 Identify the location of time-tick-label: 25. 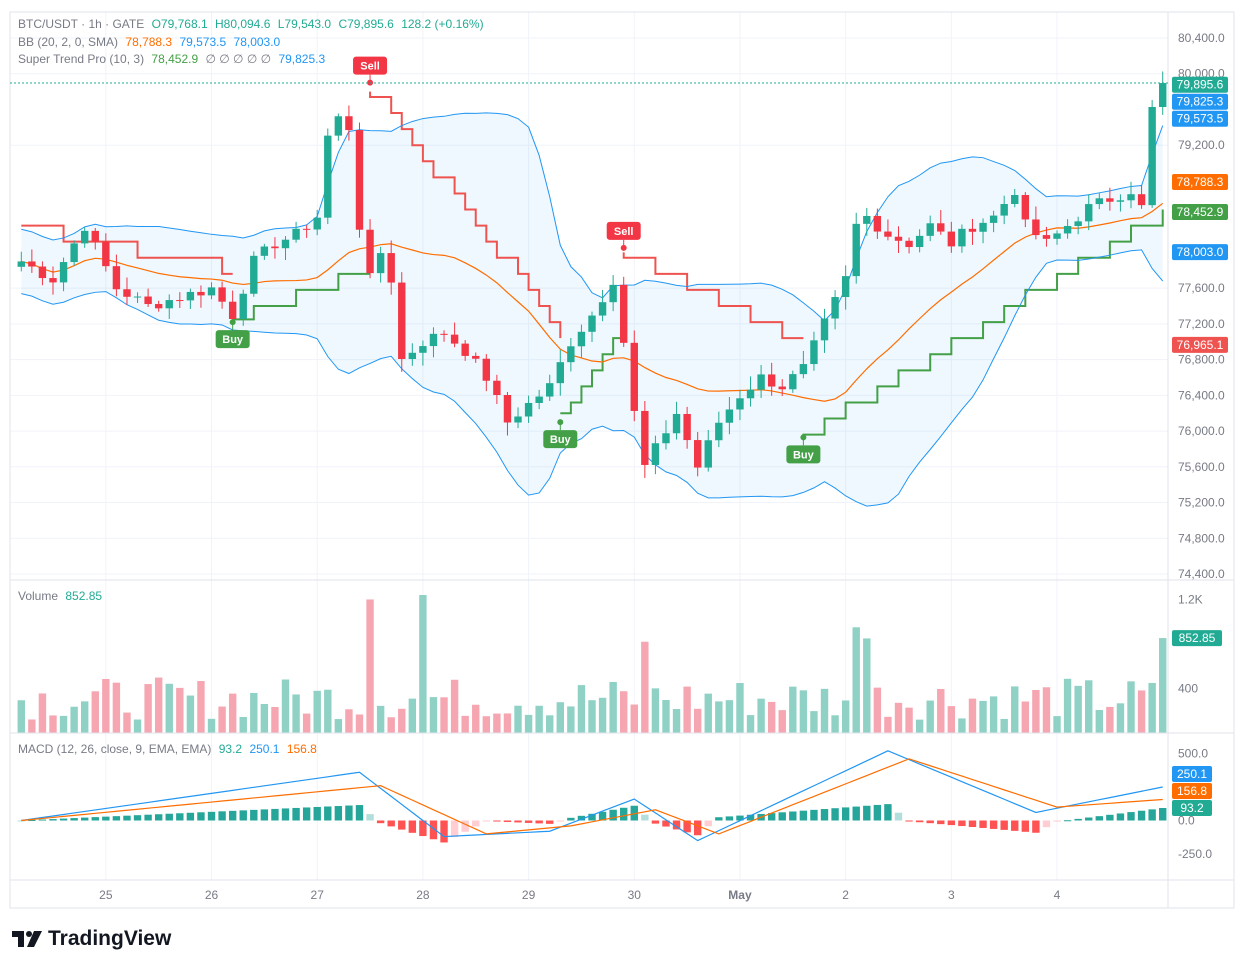
(106, 895).